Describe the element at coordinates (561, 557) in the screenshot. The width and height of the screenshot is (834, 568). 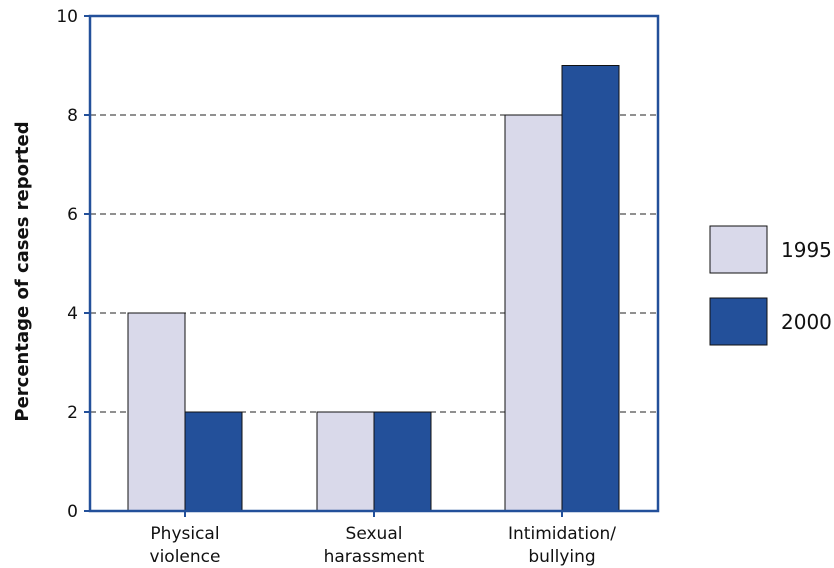
I see `x-tick-label: bullying` at that location.